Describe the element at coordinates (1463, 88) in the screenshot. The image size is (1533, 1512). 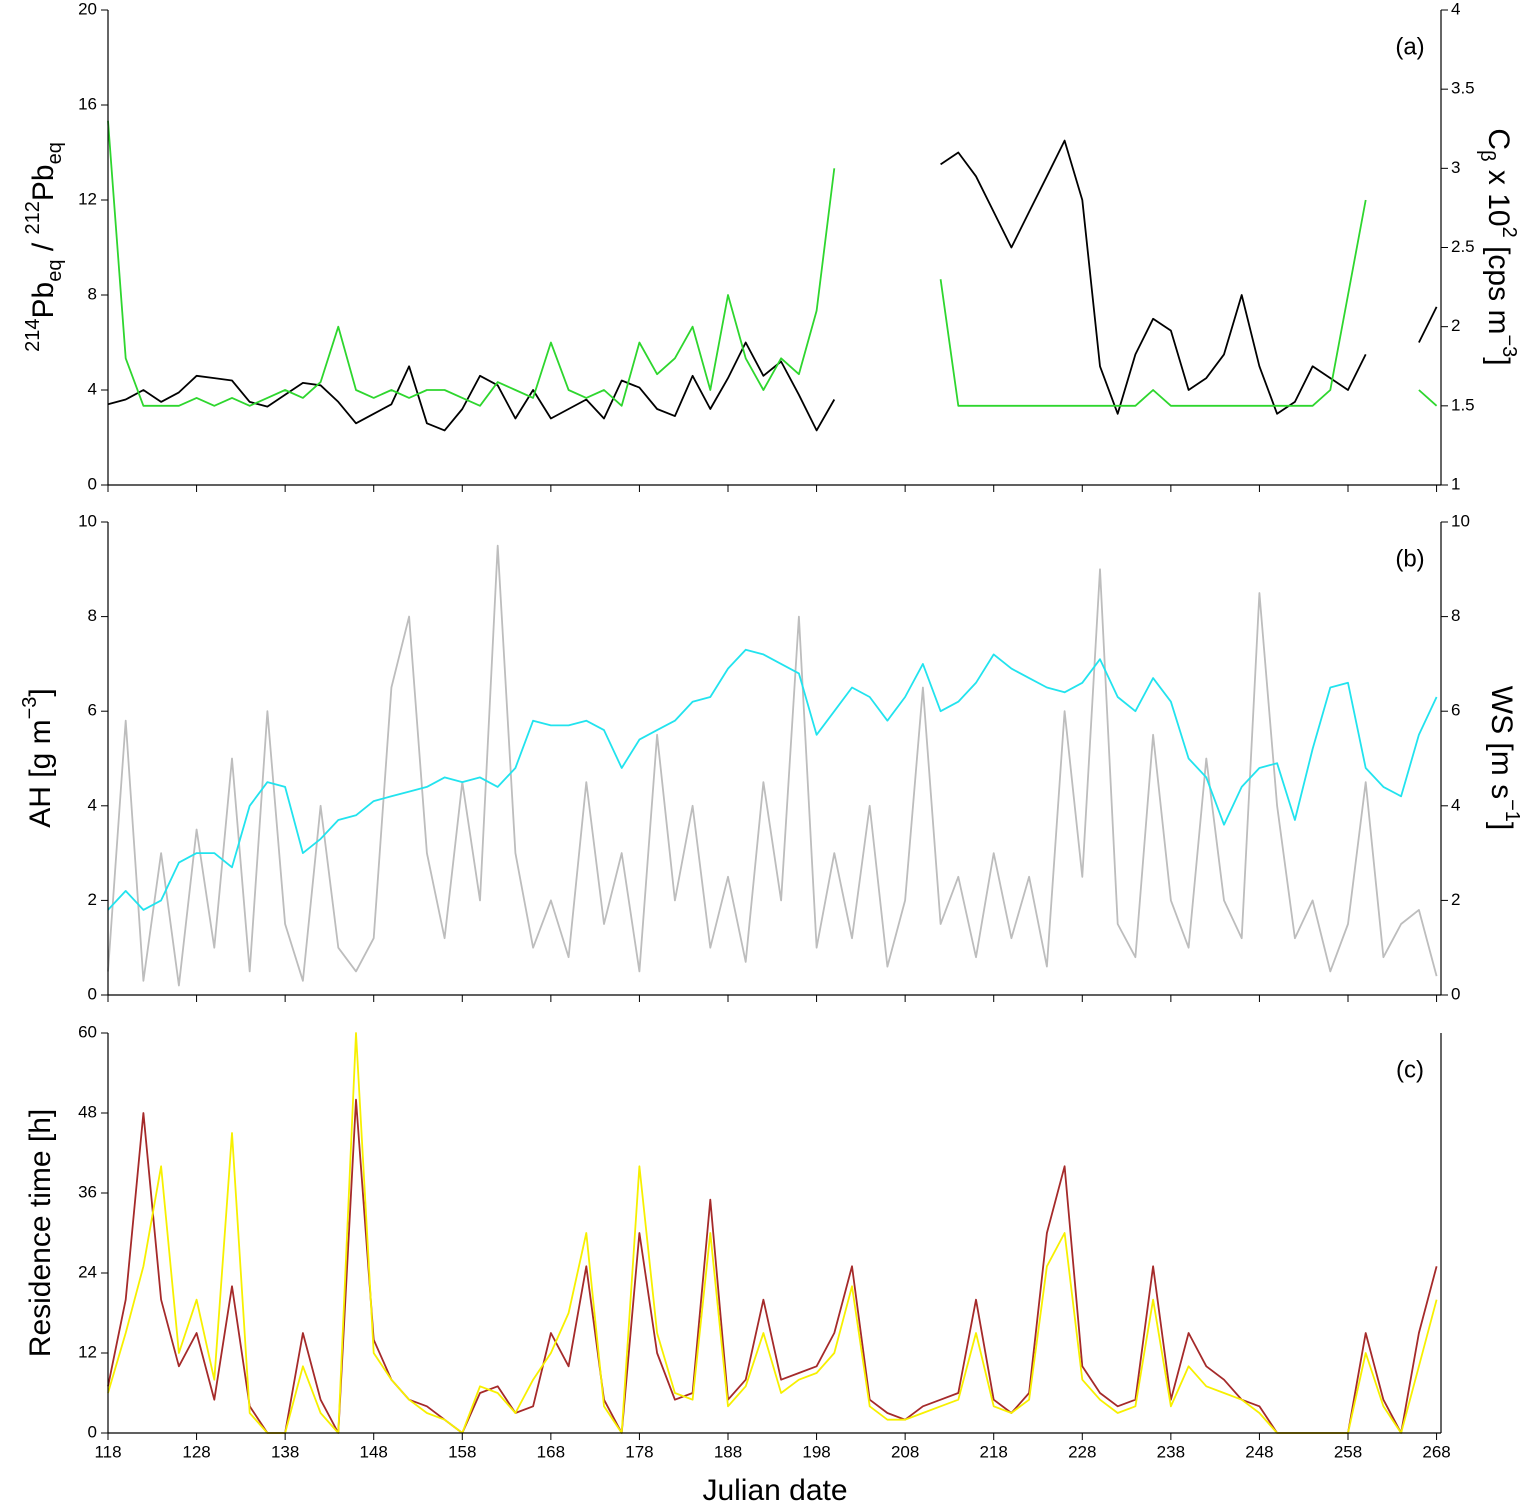
I see `y2-tick-label: 3.5` at that location.